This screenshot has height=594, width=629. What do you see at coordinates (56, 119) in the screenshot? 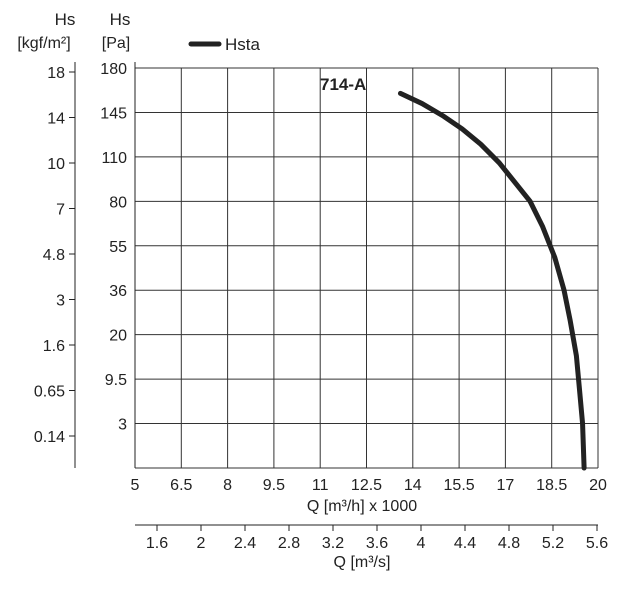
I see `y2-tick-label: 14` at bounding box center [56, 119].